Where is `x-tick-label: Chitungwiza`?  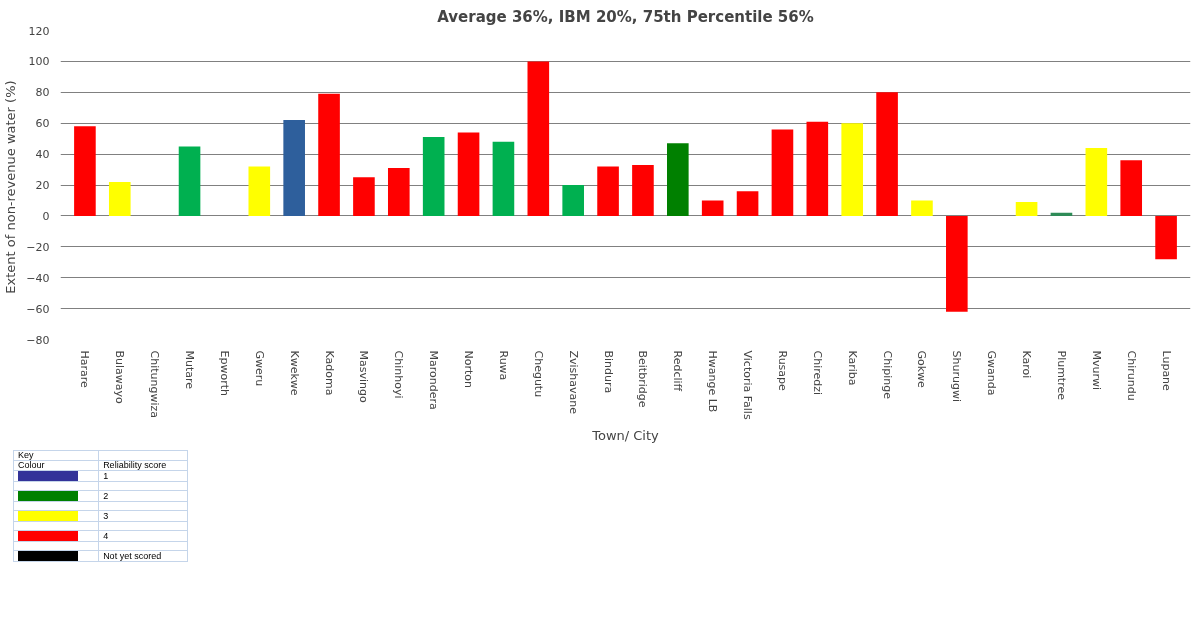 x-tick-label: Chitungwiza is located at coordinates (155, 384).